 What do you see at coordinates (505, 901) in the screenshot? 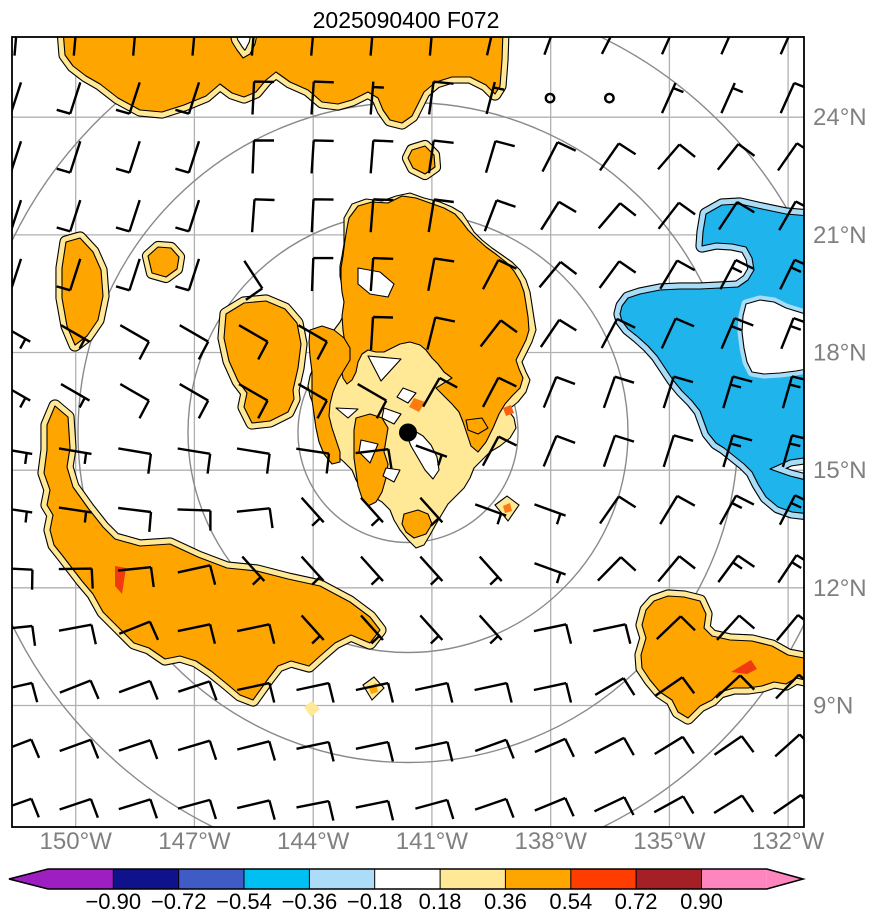
I see `svg-text: 0.36` at bounding box center [505, 901].